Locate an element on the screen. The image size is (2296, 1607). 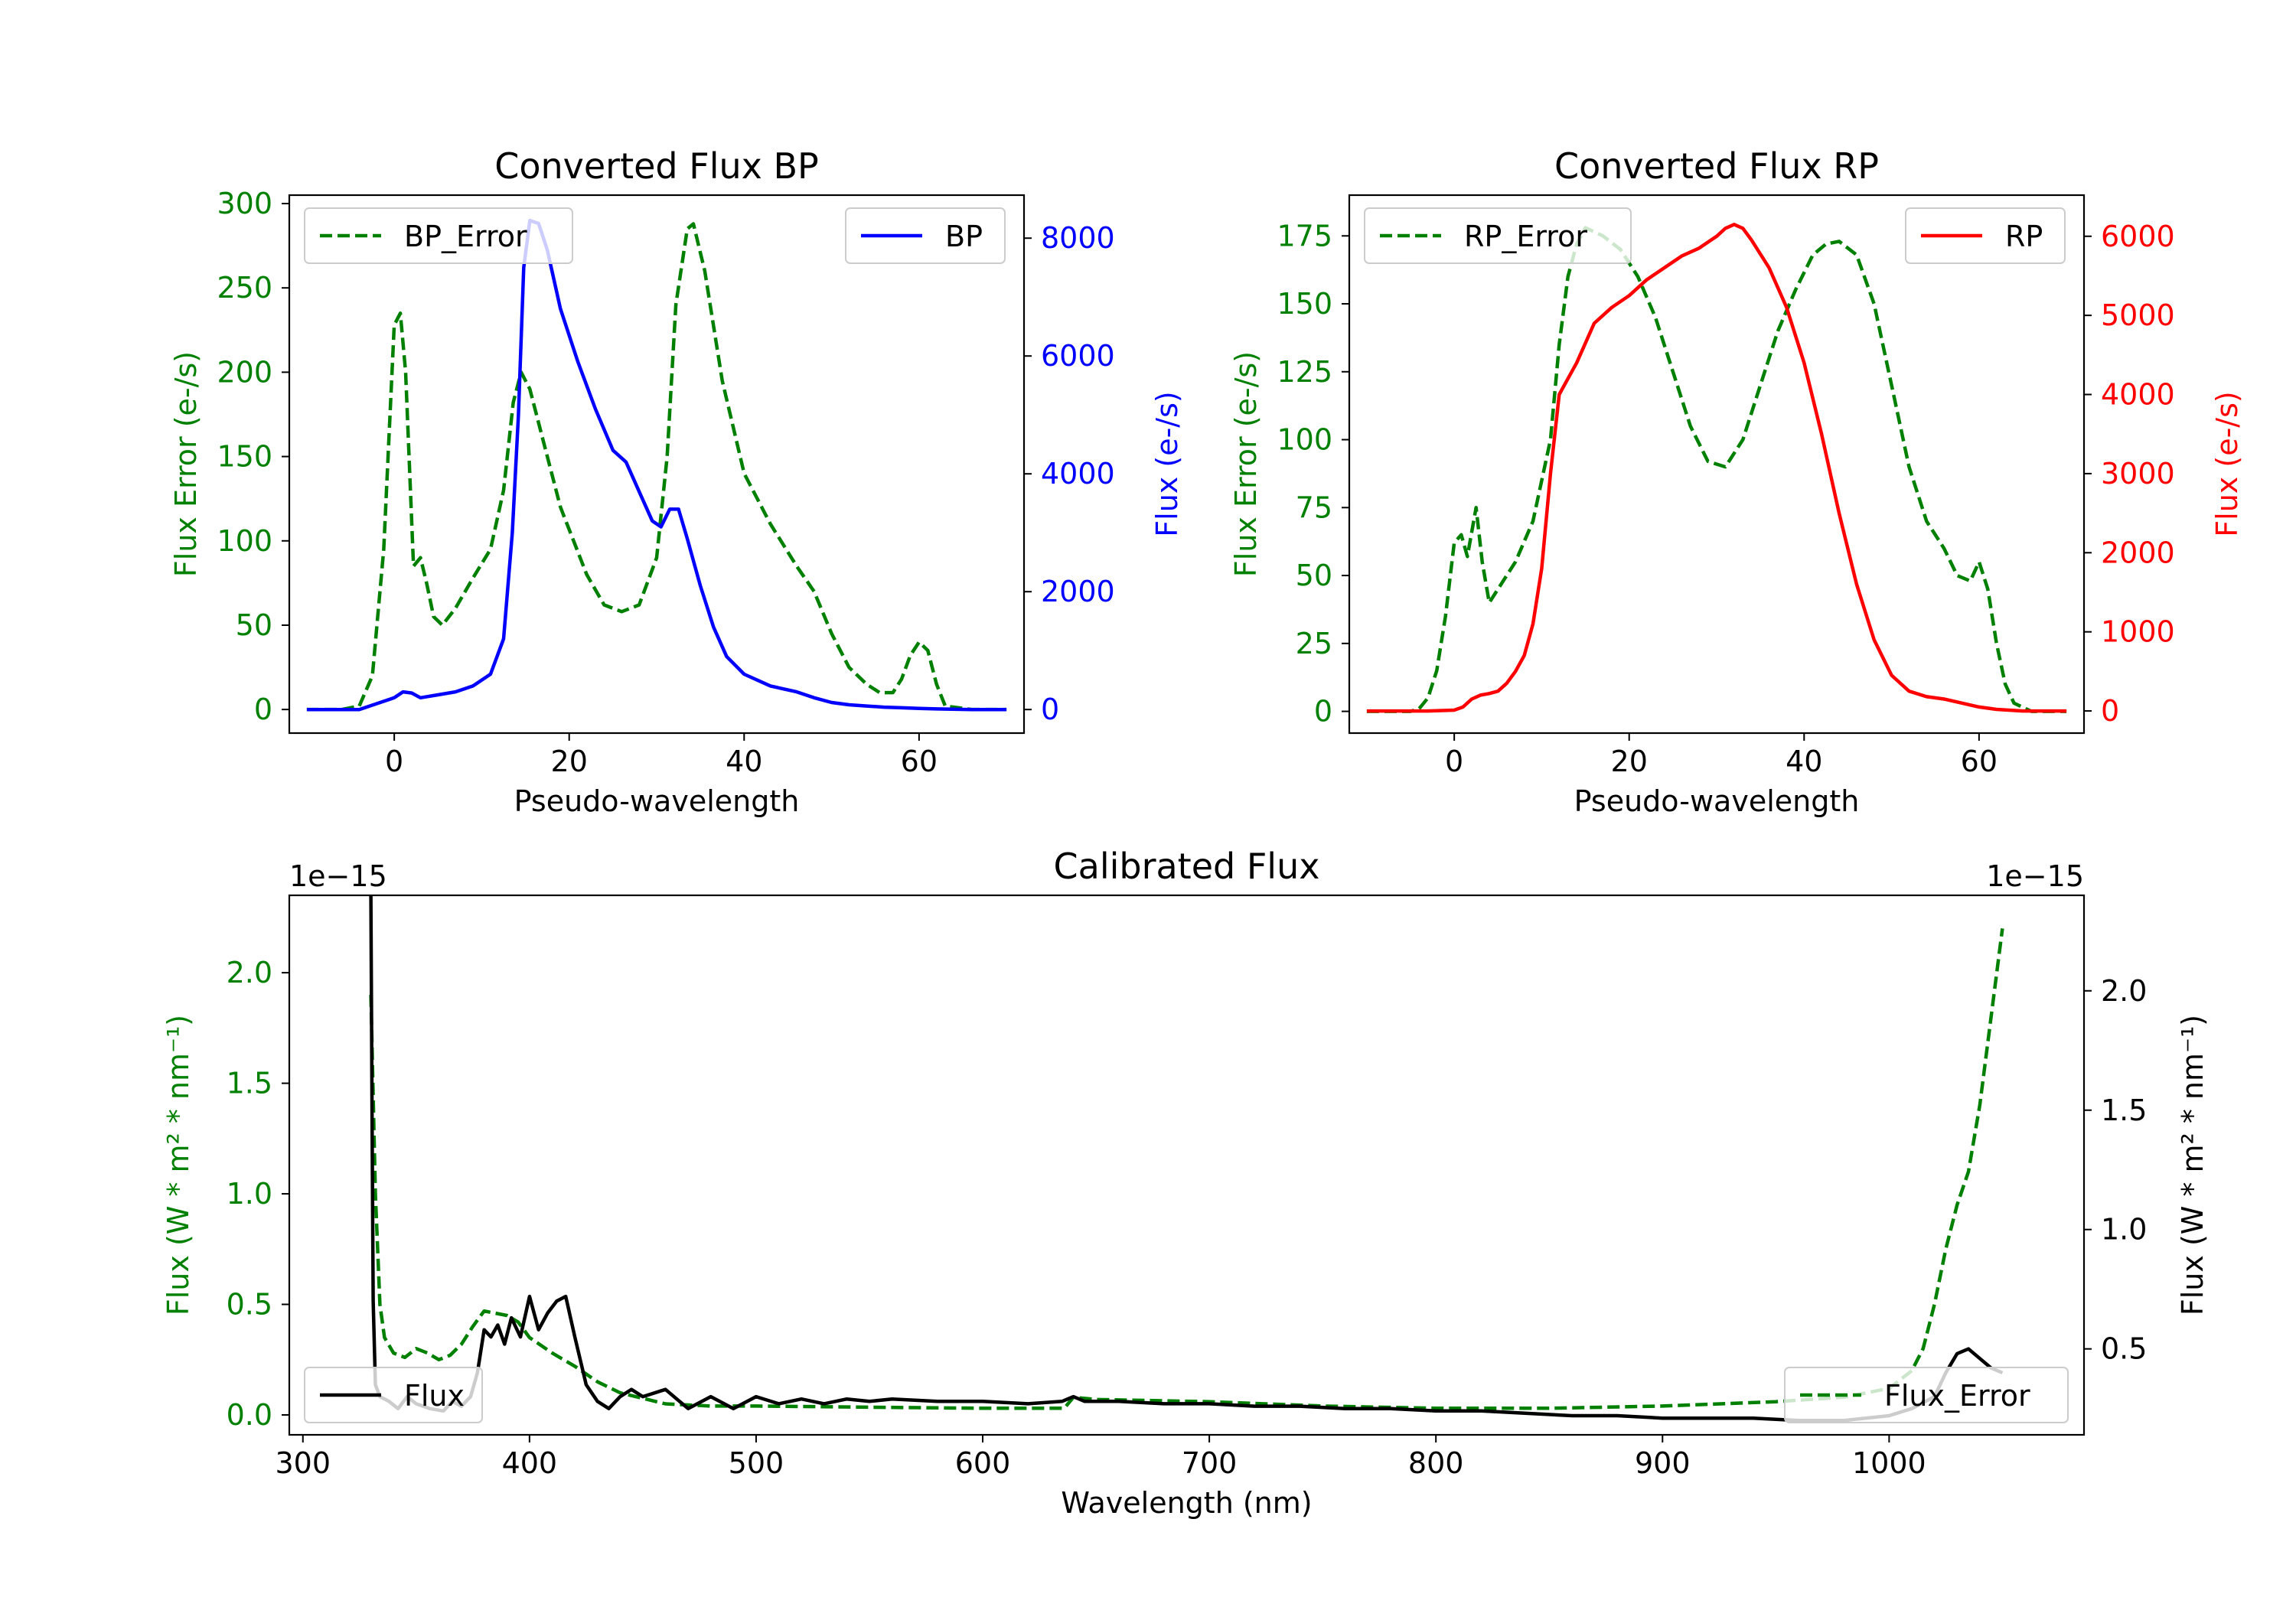
chart-3-legend-flux-box is located at coordinates (393, 1395).